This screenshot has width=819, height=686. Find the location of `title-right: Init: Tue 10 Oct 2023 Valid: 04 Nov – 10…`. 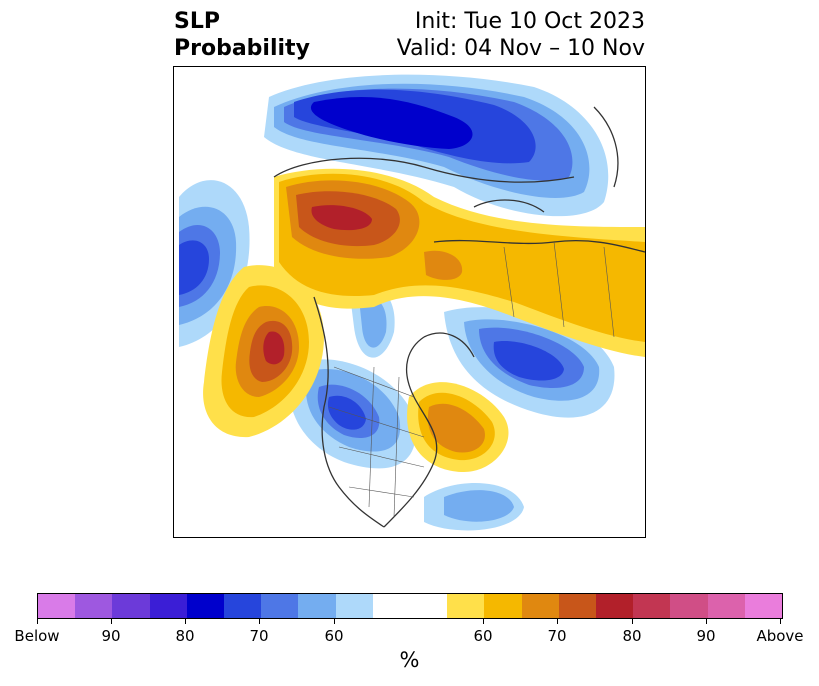

title-right: Init: Tue 10 Oct 2023 Valid: 04 Nov – 10… is located at coordinates (521, 35).